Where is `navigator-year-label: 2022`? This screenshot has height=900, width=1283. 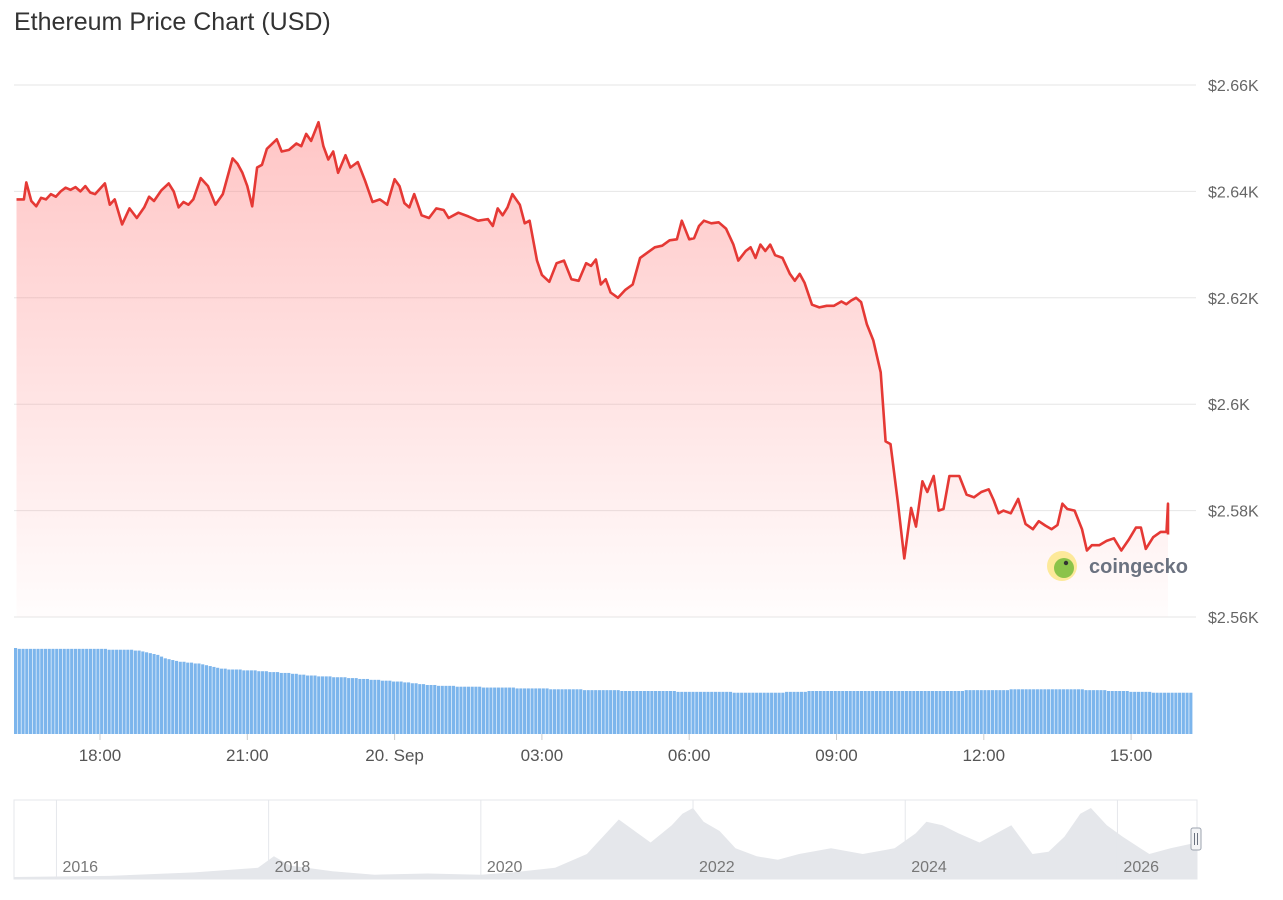 navigator-year-label: 2022 is located at coordinates (717, 867).